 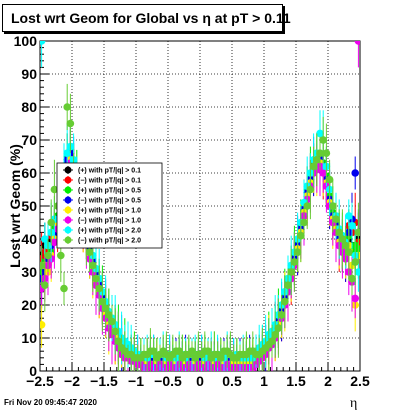 What do you see at coordinates (200, 381) in the screenshot?
I see `x-tick-label: 0` at bounding box center [200, 381].